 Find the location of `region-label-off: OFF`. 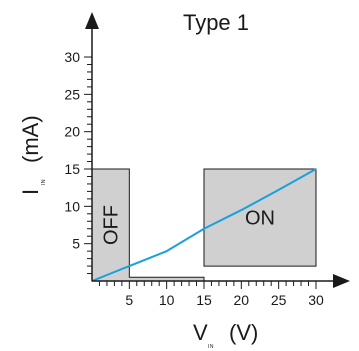

region-label-off: OFF is located at coordinates (112, 225).